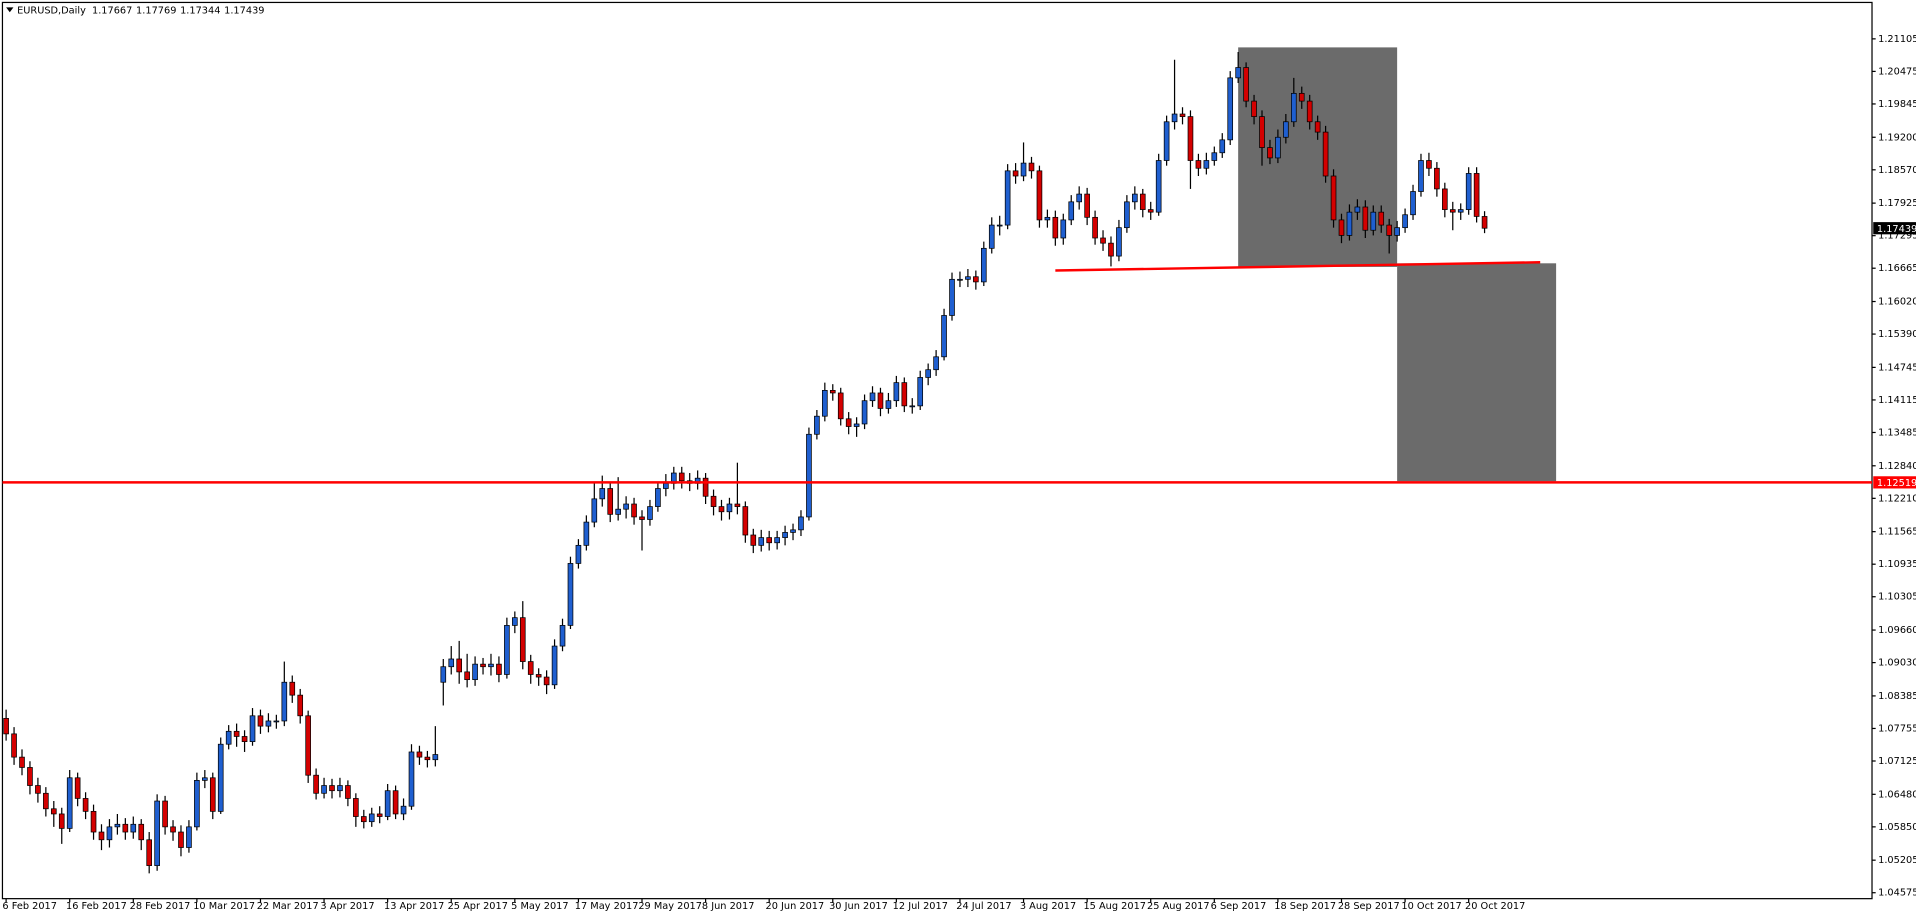 The height and width of the screenshot is (917, 1916). What do you see at coordinates (1495, 906) in the screenshot?
I see `x-tick-label: 20 Oct 2017` at bounding box center [1495, 906].